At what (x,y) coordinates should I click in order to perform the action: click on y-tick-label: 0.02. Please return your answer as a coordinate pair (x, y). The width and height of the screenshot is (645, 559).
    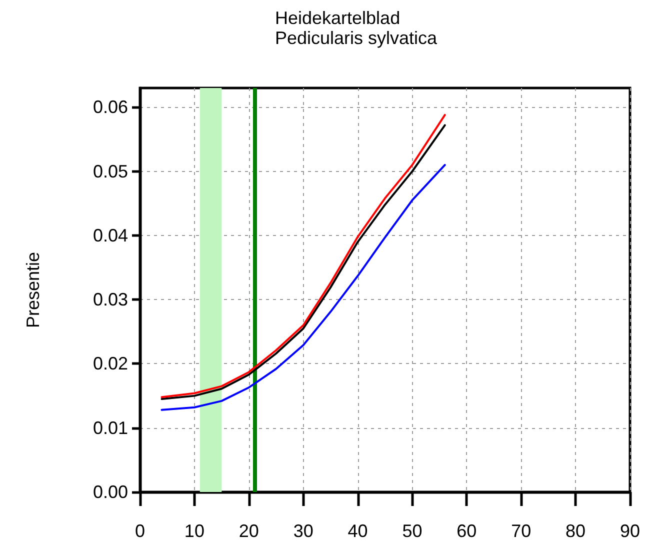
    Looking at the image, I should click on (110, 364).